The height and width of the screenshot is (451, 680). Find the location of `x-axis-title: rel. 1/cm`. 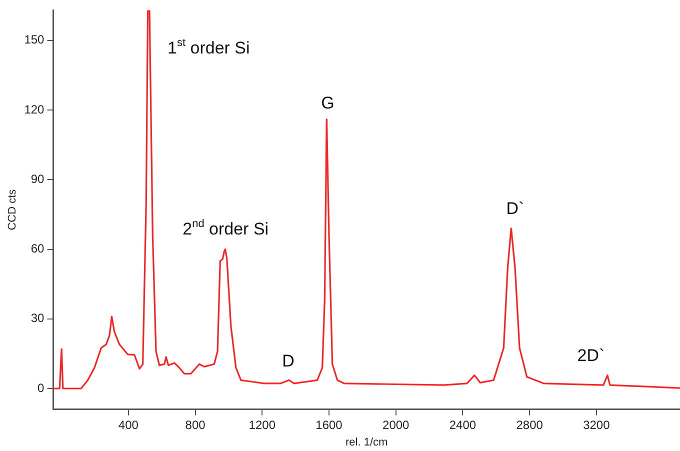

x-axis-title: rel. 1/cm is located at coordinates (367, 442).